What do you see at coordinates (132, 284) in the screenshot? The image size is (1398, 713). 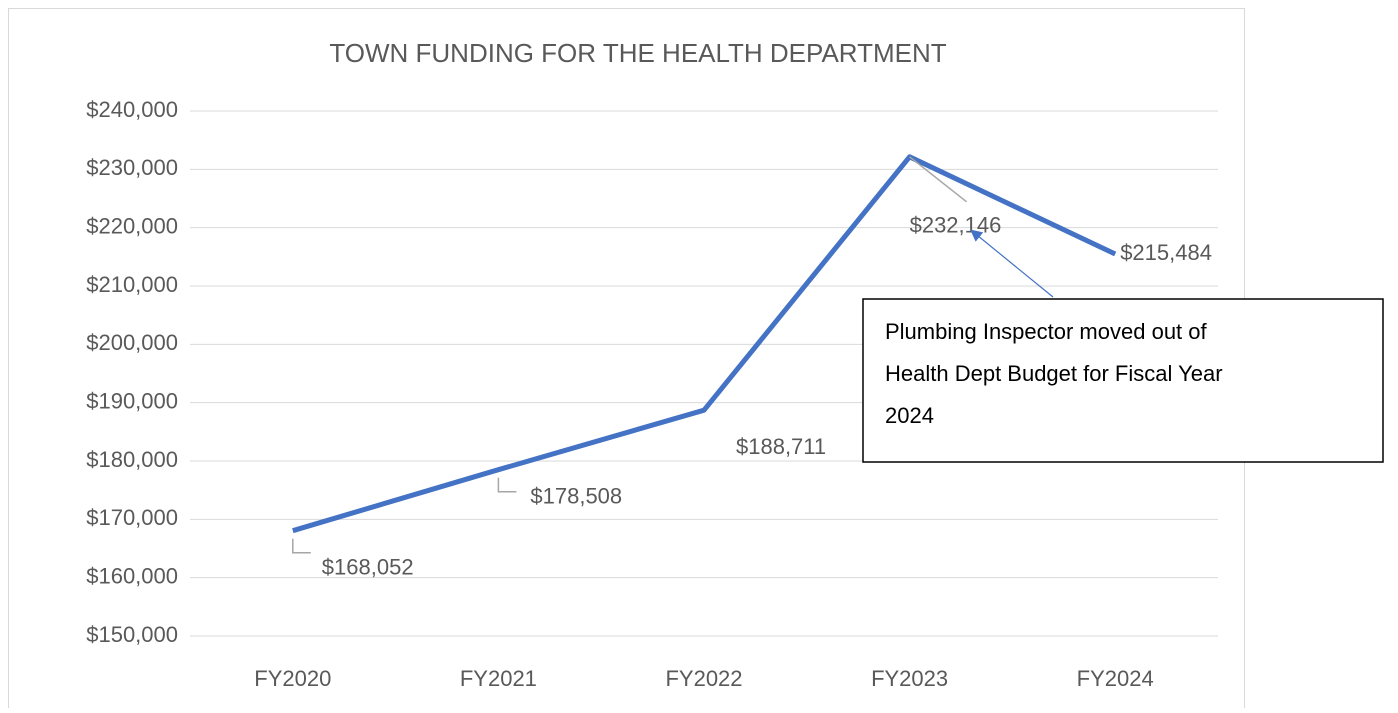 I see `y-tick-label: $210,000` at bounding box center [132, 284].